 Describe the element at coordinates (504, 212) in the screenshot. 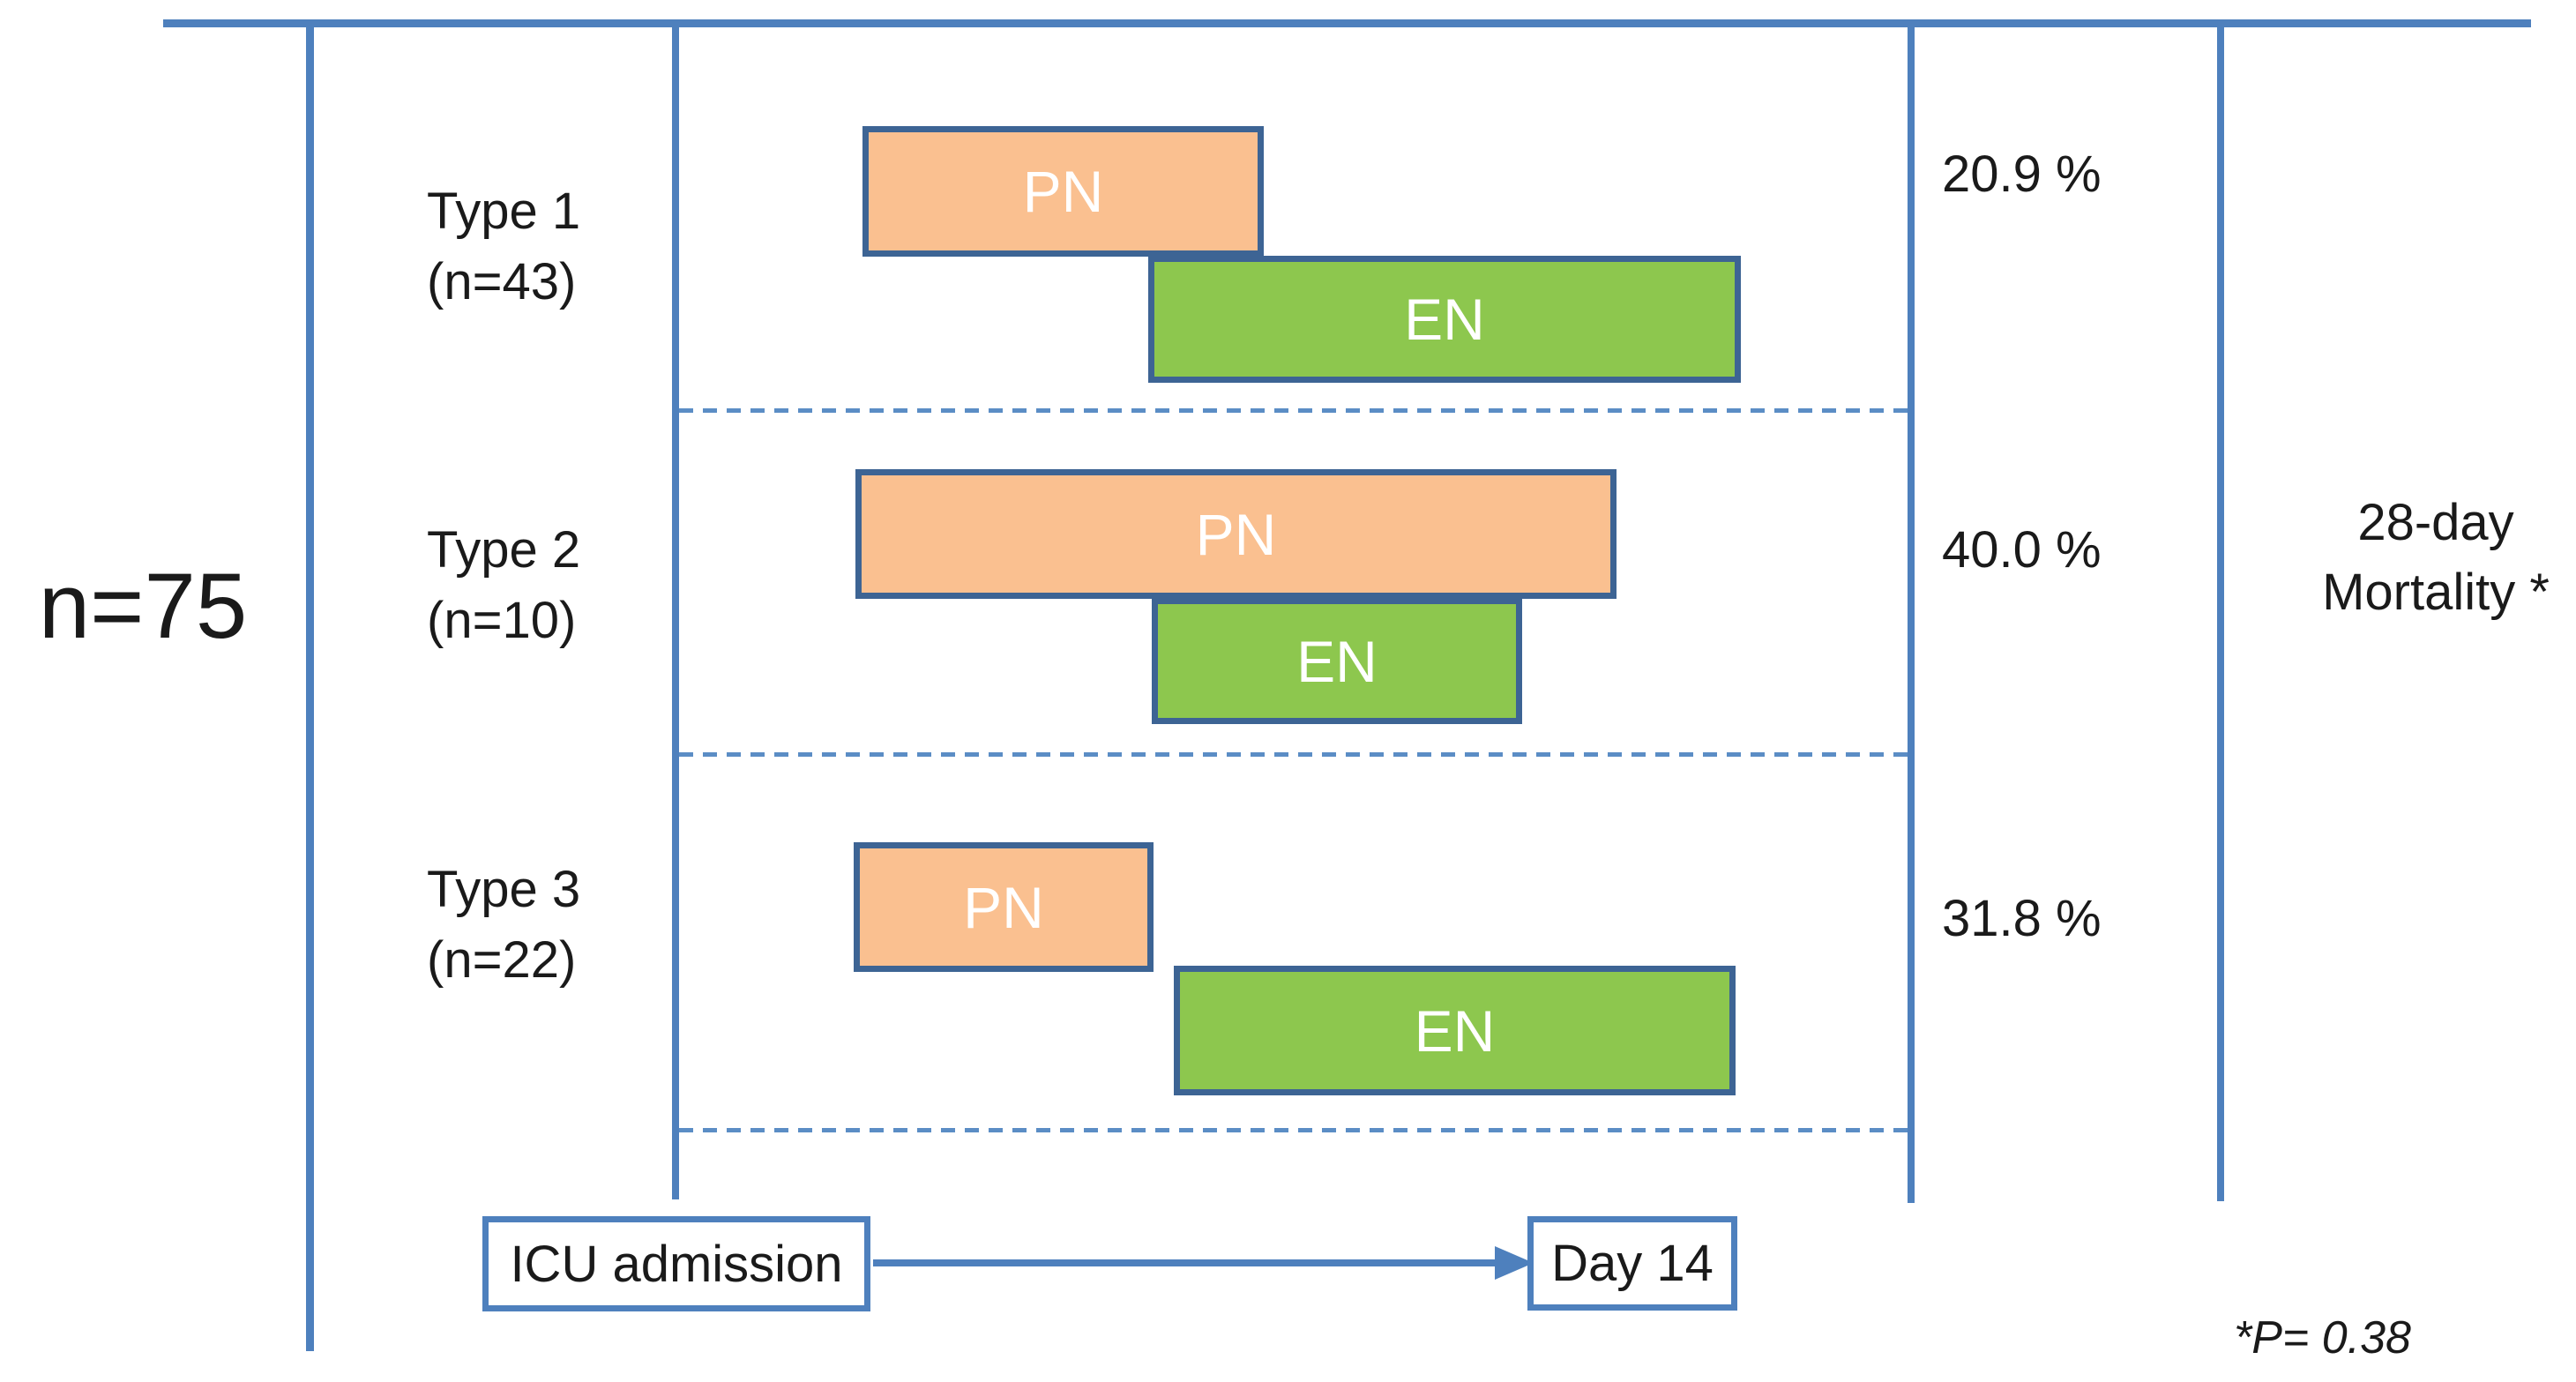

I see `type1-label: Type 1` at that location.